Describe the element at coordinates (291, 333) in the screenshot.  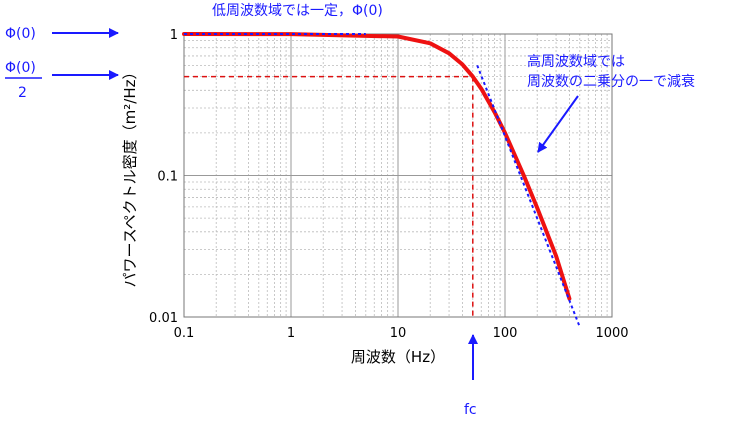
I see `x-tick-label: 1` at that location.